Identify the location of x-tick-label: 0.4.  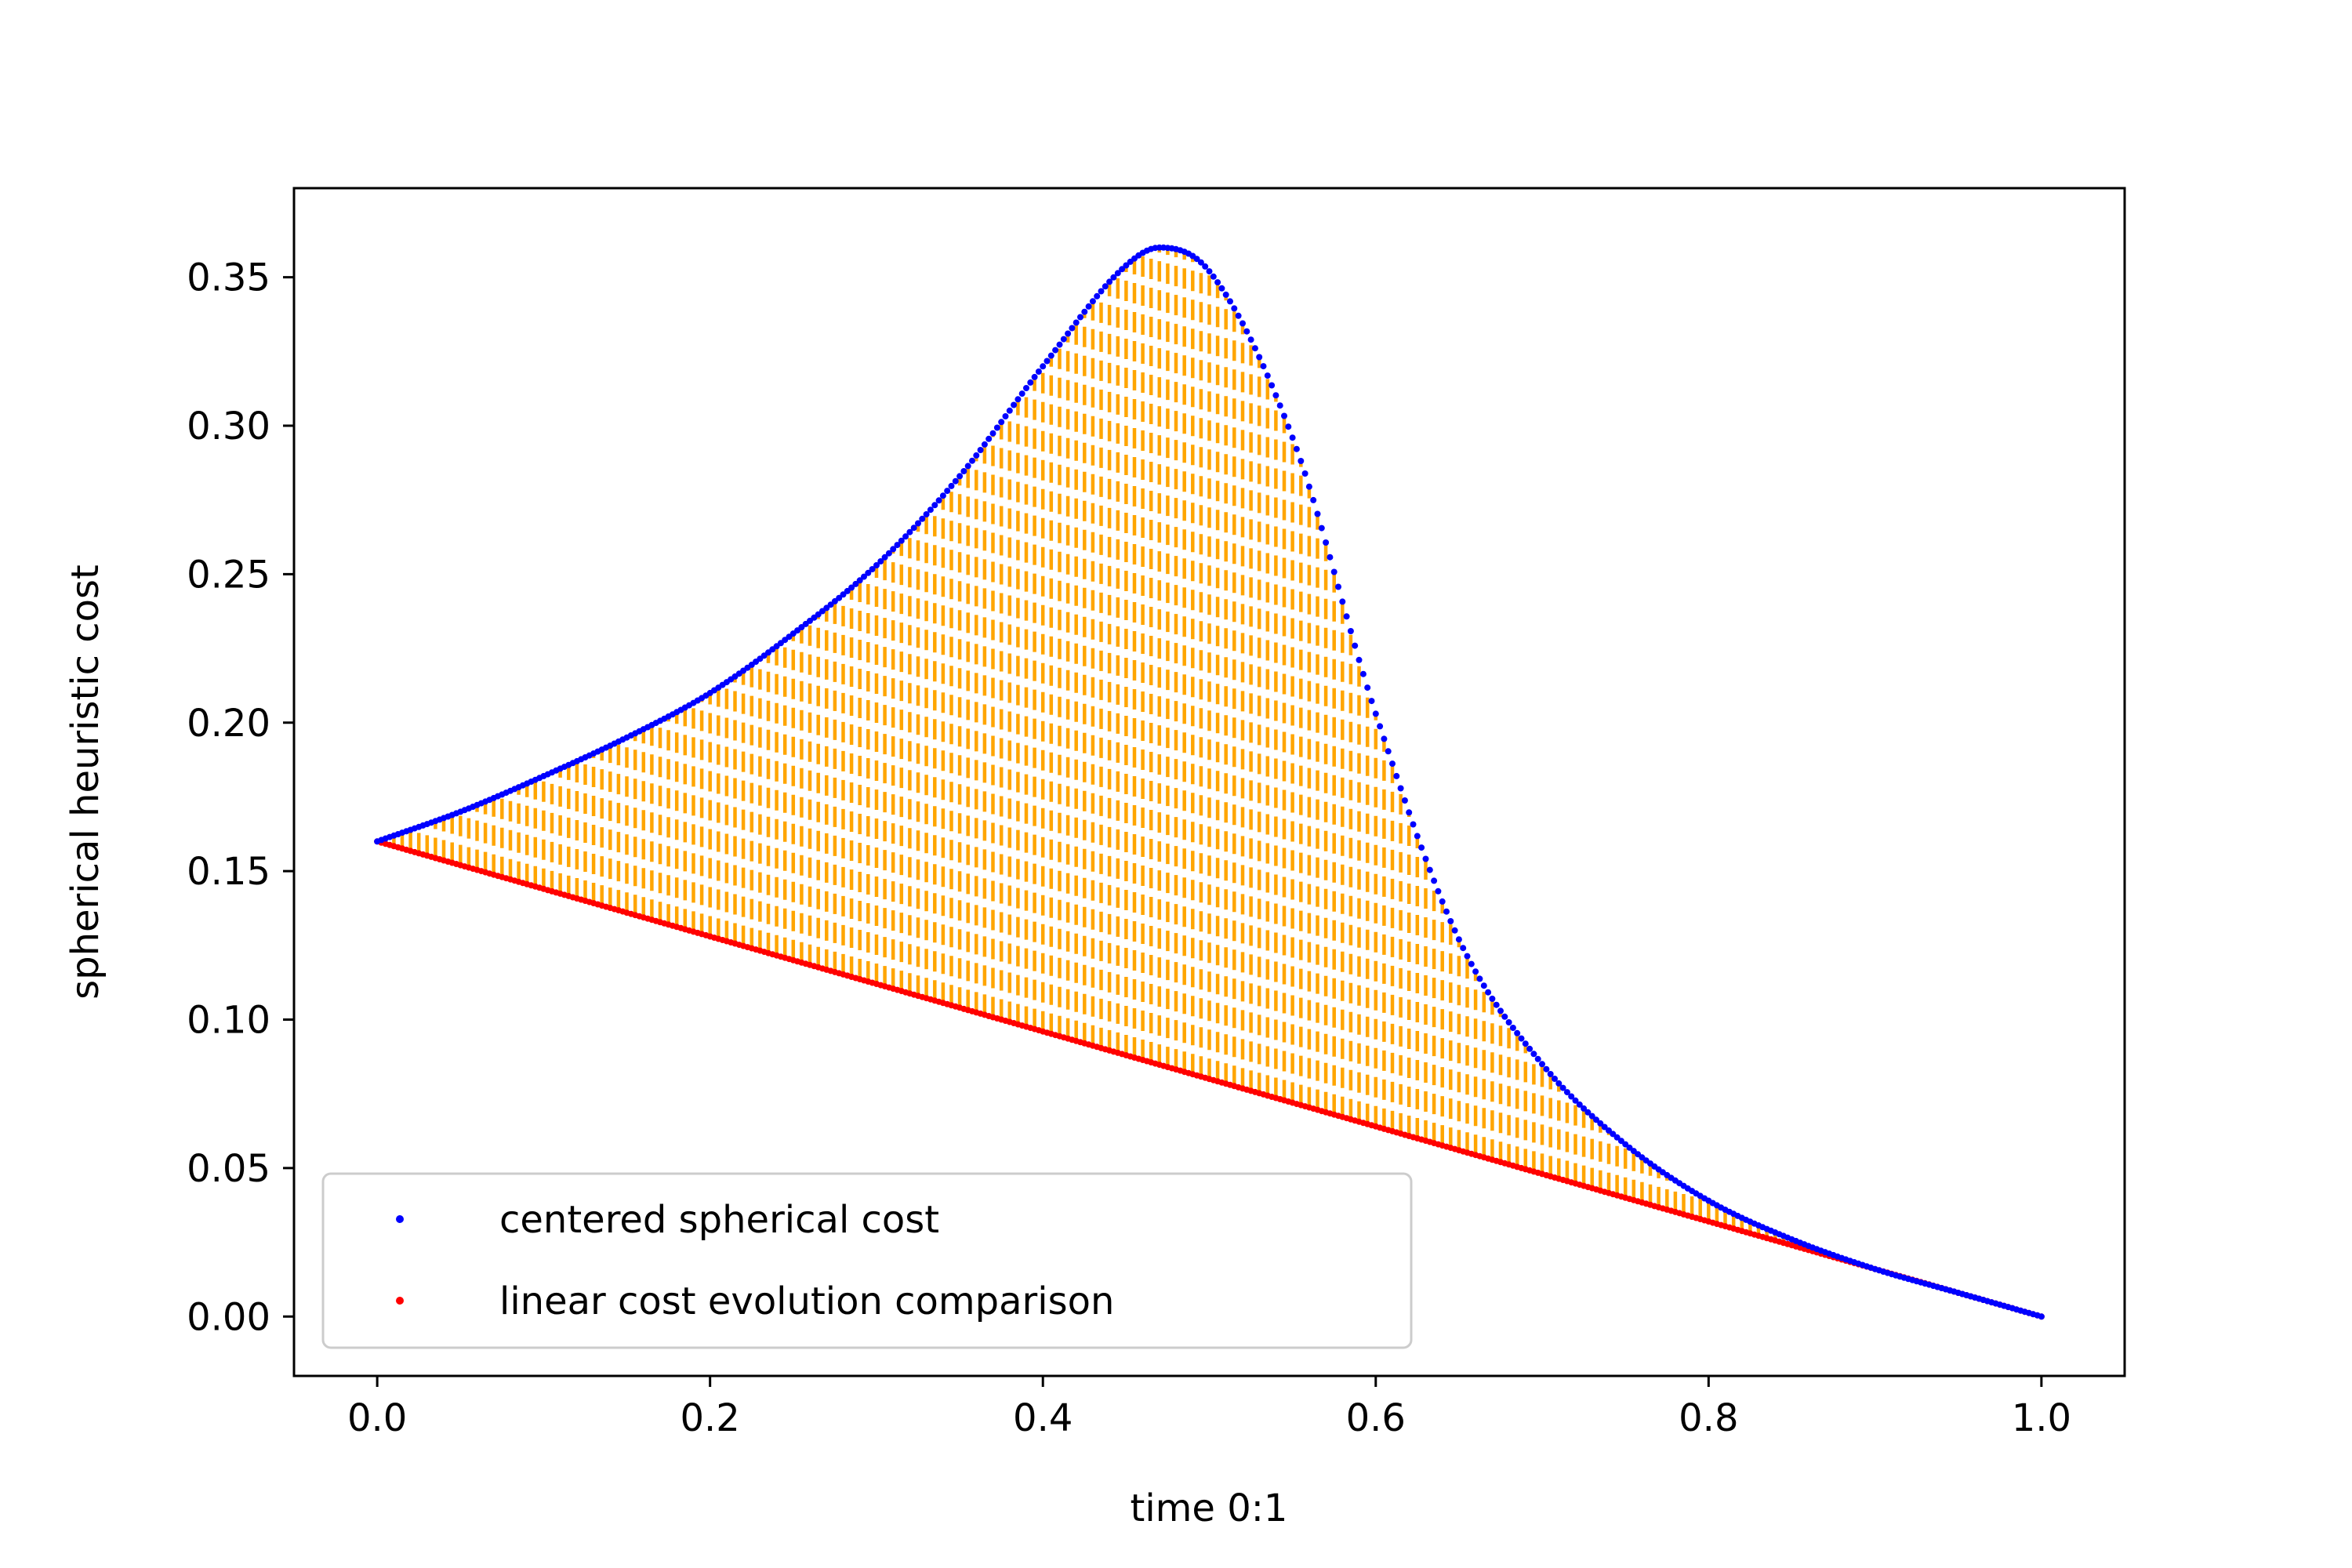
(1043, 1418).